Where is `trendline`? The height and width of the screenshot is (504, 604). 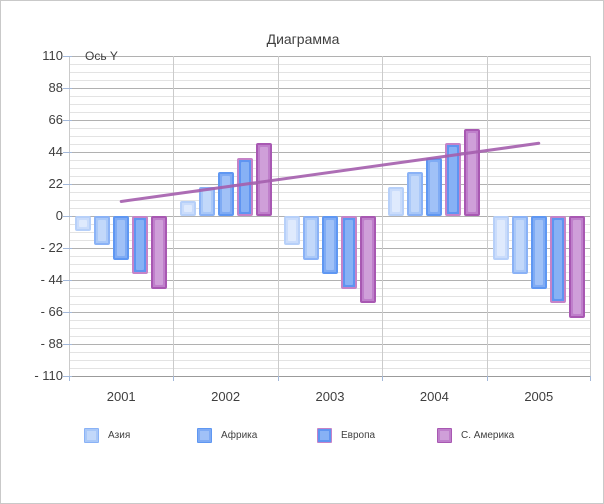 trendline is located at coordinates (330, 172).